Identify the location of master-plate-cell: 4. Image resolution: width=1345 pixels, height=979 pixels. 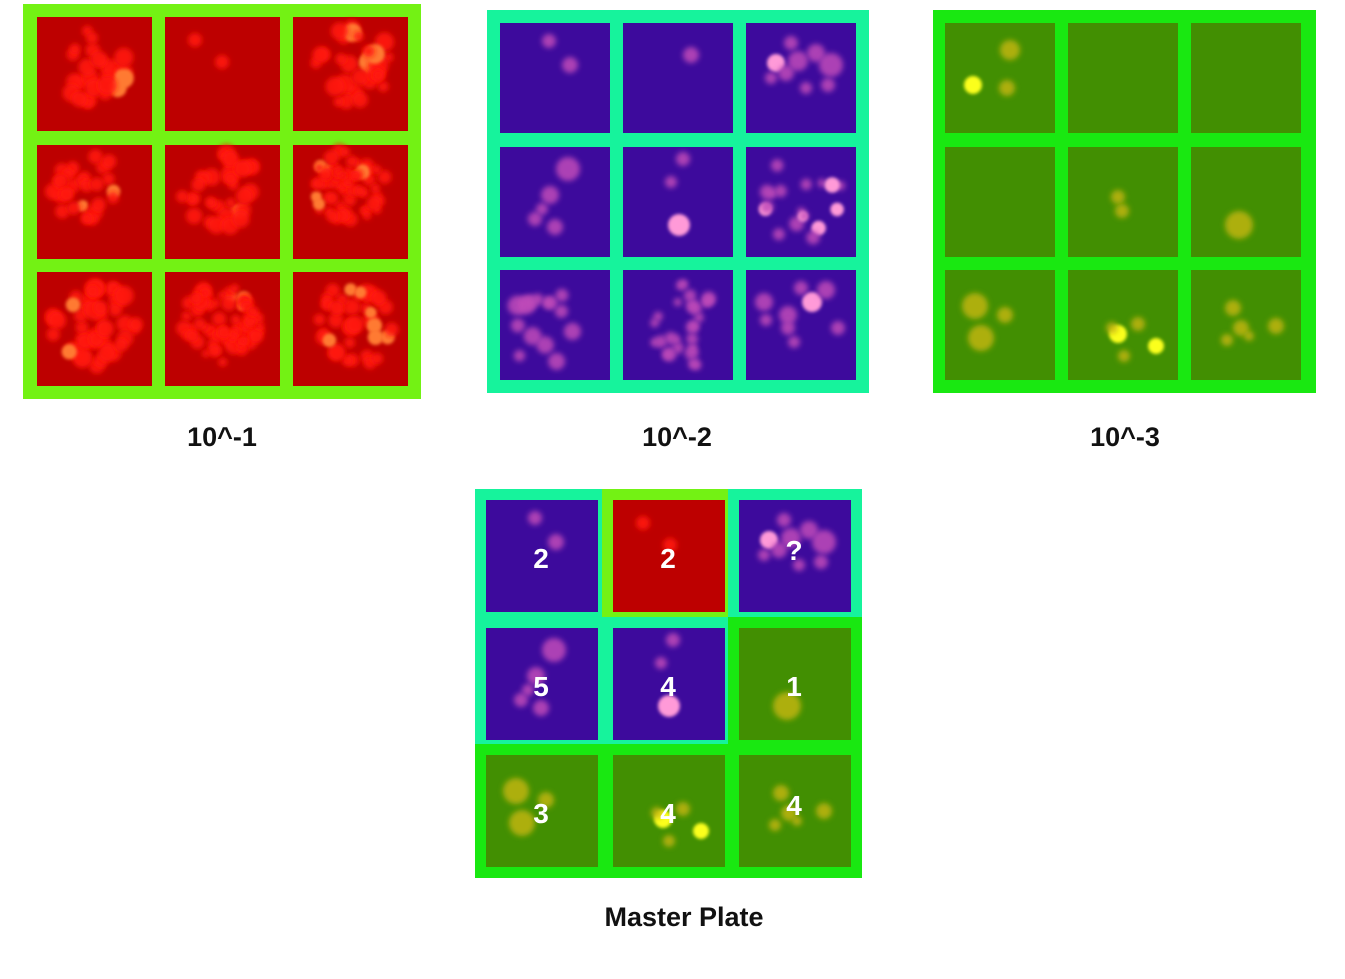
(795, 811).